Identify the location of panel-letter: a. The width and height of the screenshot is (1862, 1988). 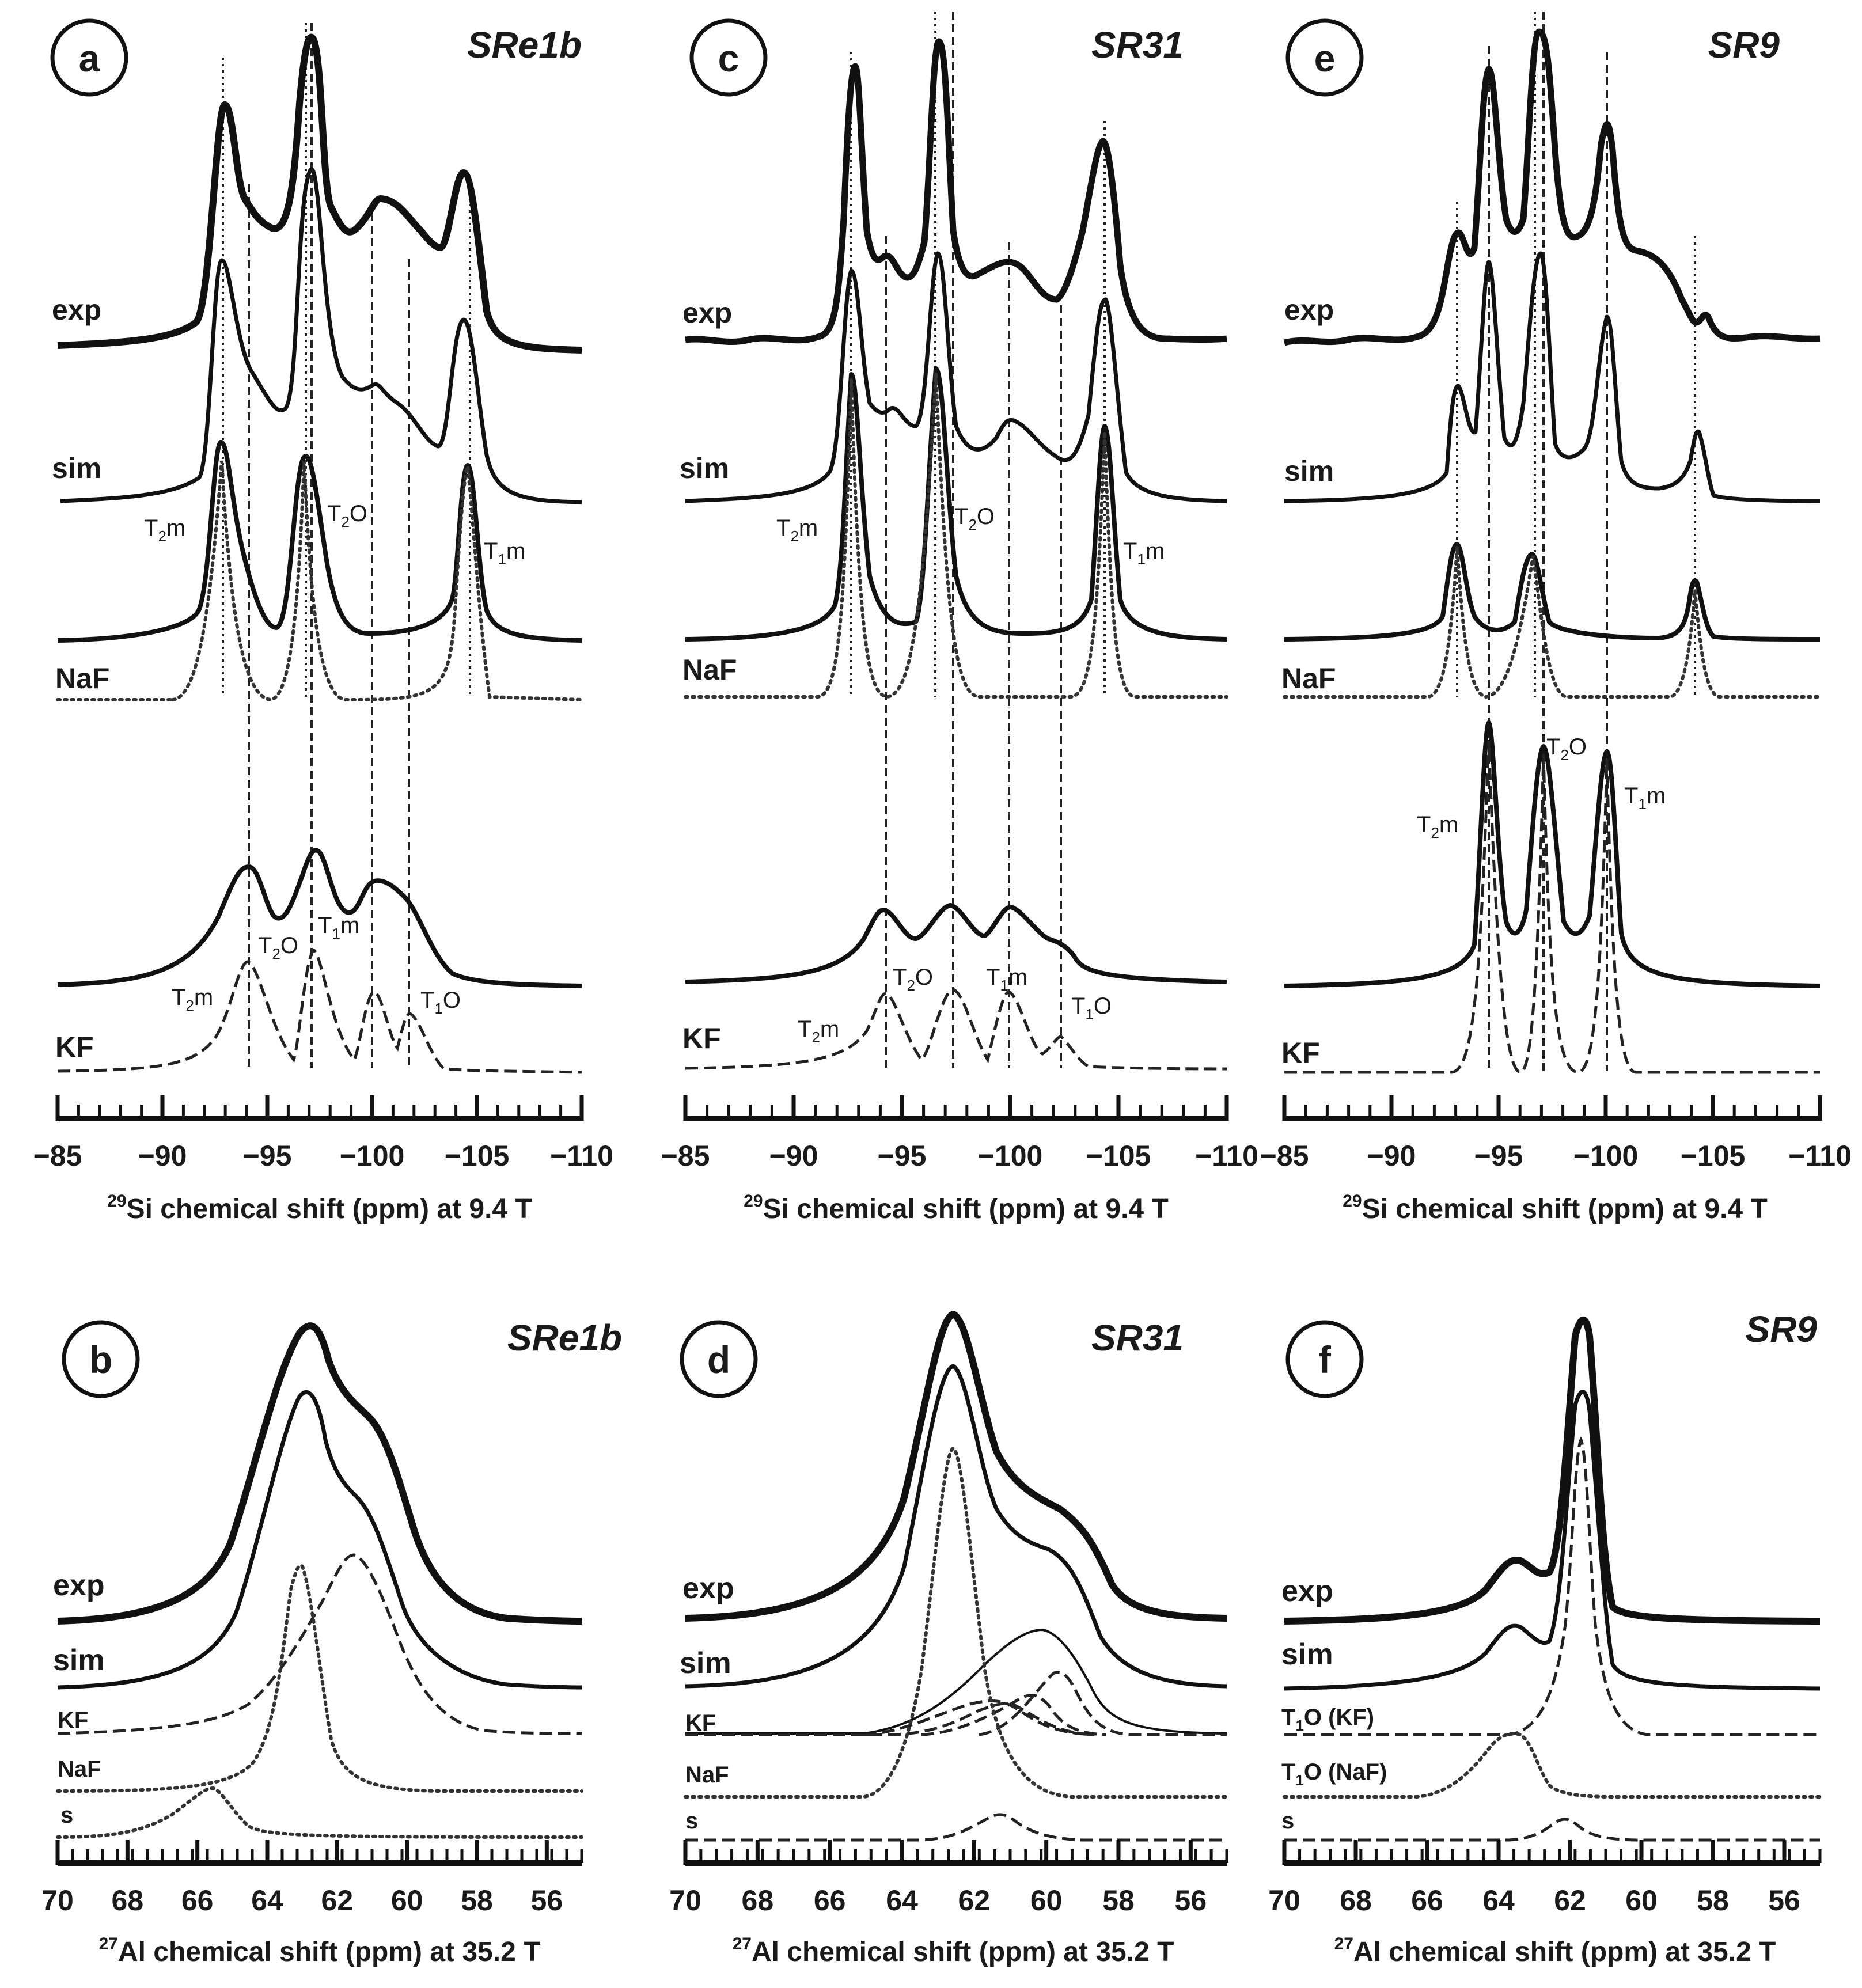
(90, 58).